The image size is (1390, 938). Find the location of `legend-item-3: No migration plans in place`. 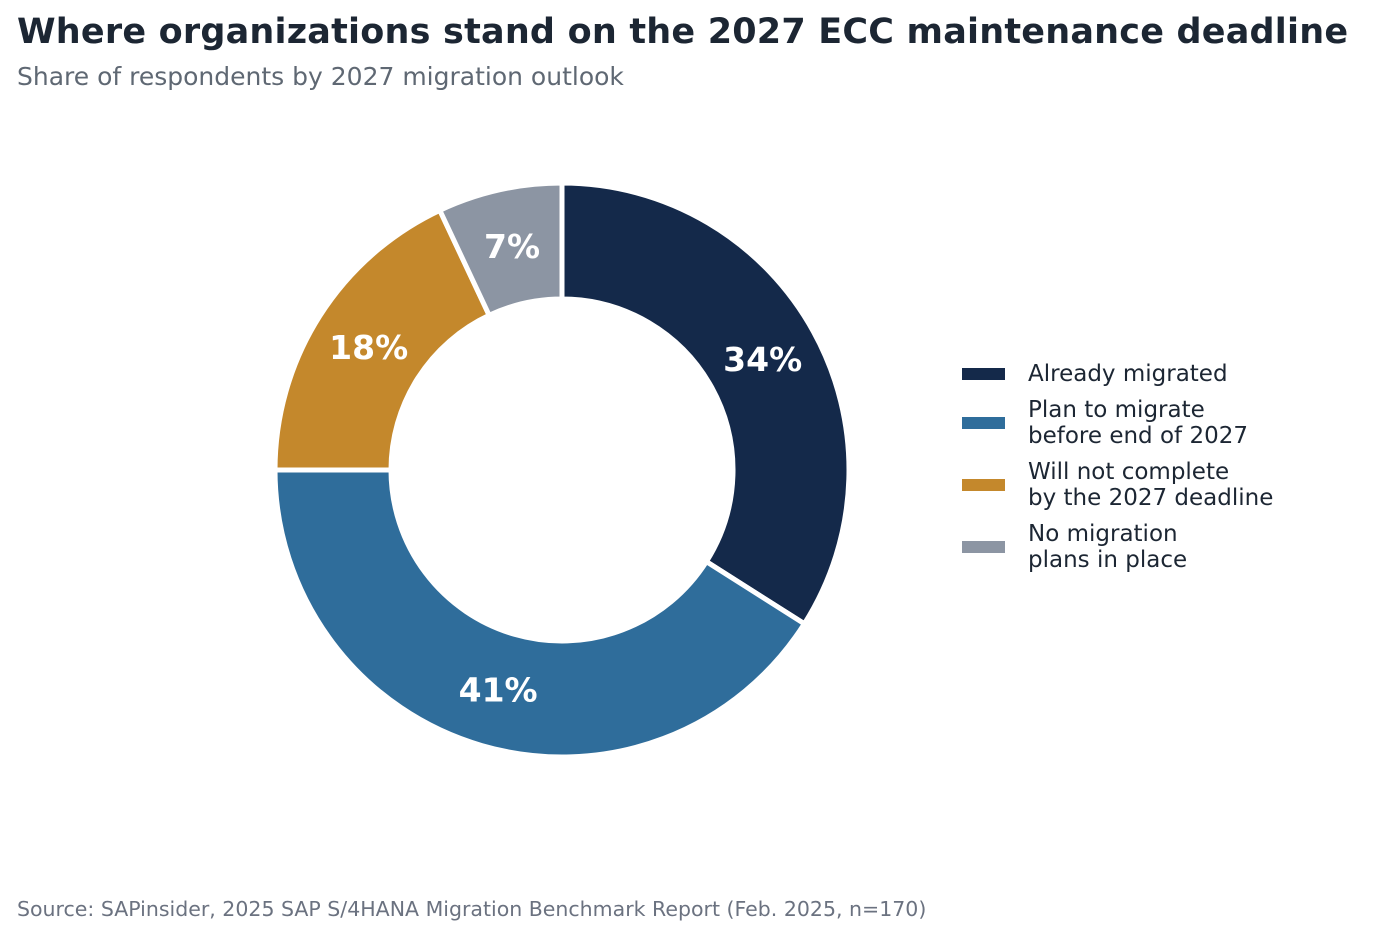

legend-item-3: No migration plans in place is located at coordinates (1167, 547).